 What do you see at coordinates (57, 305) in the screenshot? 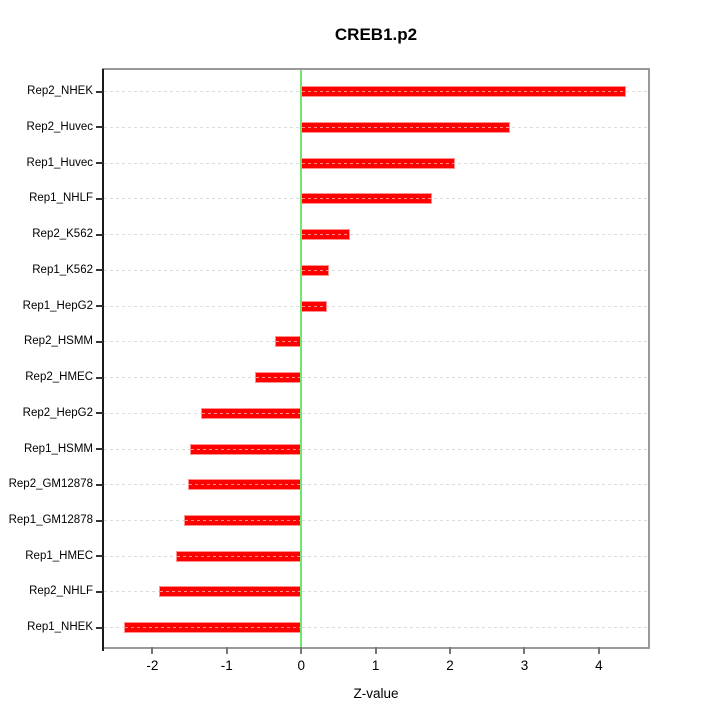
I see `category-label: Rep1_HepG2` at bounding box center [57, 305].